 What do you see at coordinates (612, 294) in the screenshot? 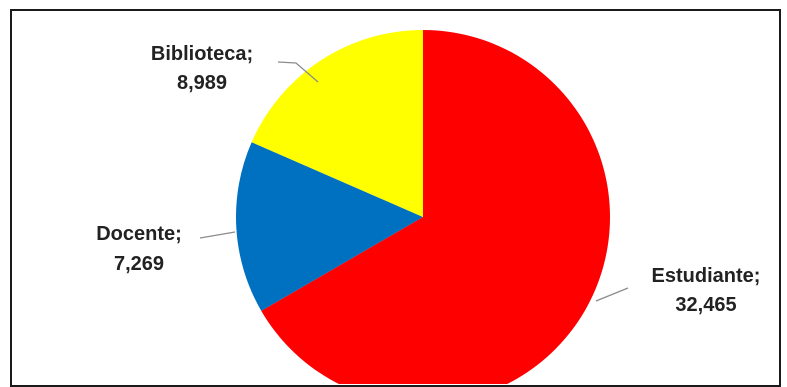
I see `leader-line-estudiante` at bounding box center [612, 294].